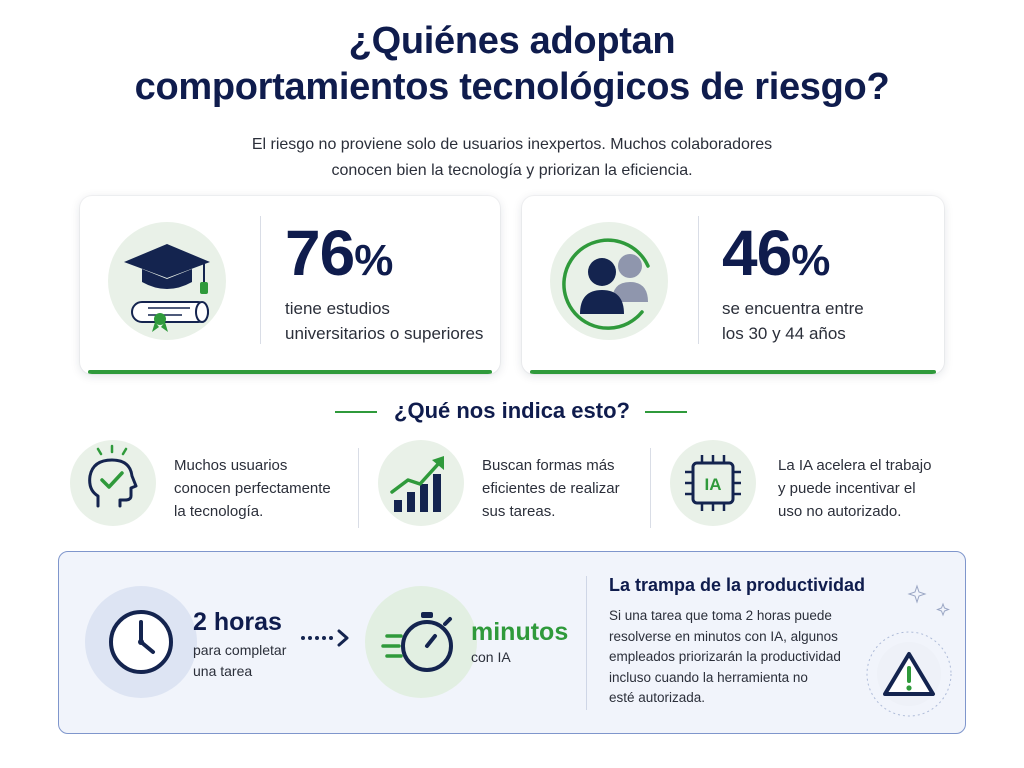 Image resolution: width=1024 pixels, height=768 pixels. I want to click on heading-rule-right, so click(666, 412).